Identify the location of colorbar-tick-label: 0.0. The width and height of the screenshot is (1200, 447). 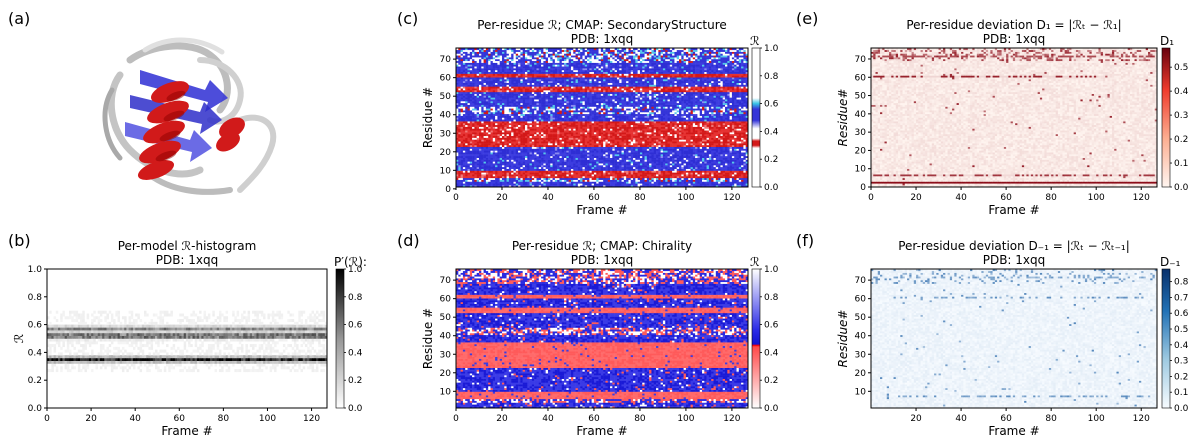
(355, 409).